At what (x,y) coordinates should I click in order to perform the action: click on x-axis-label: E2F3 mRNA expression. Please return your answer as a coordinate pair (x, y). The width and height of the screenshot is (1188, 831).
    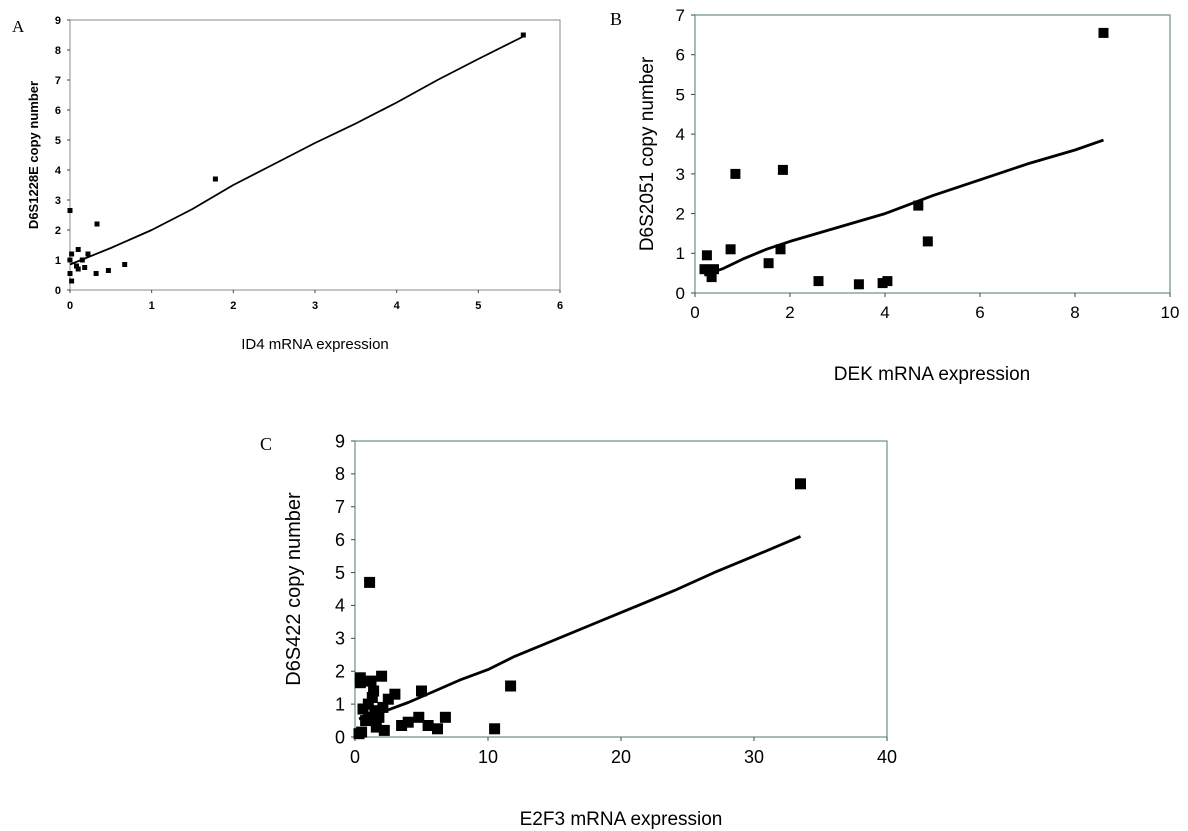
    Looking at the image, I should click on (621, 819).